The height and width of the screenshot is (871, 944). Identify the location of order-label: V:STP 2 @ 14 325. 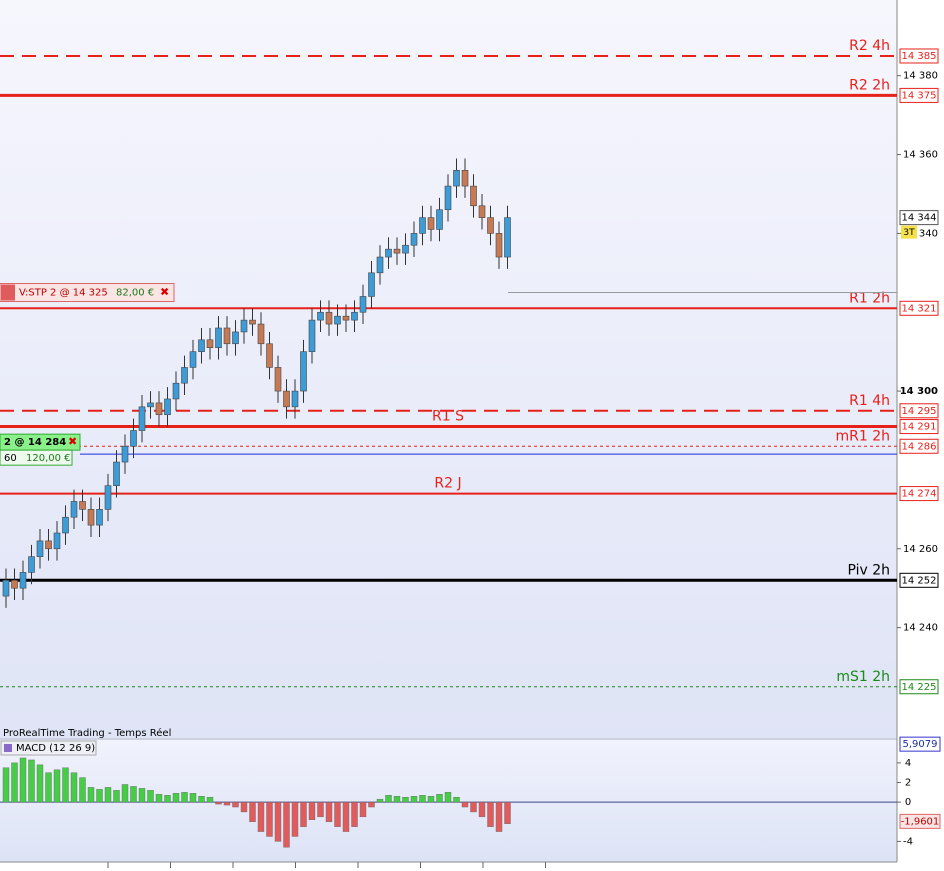
(63, 293).